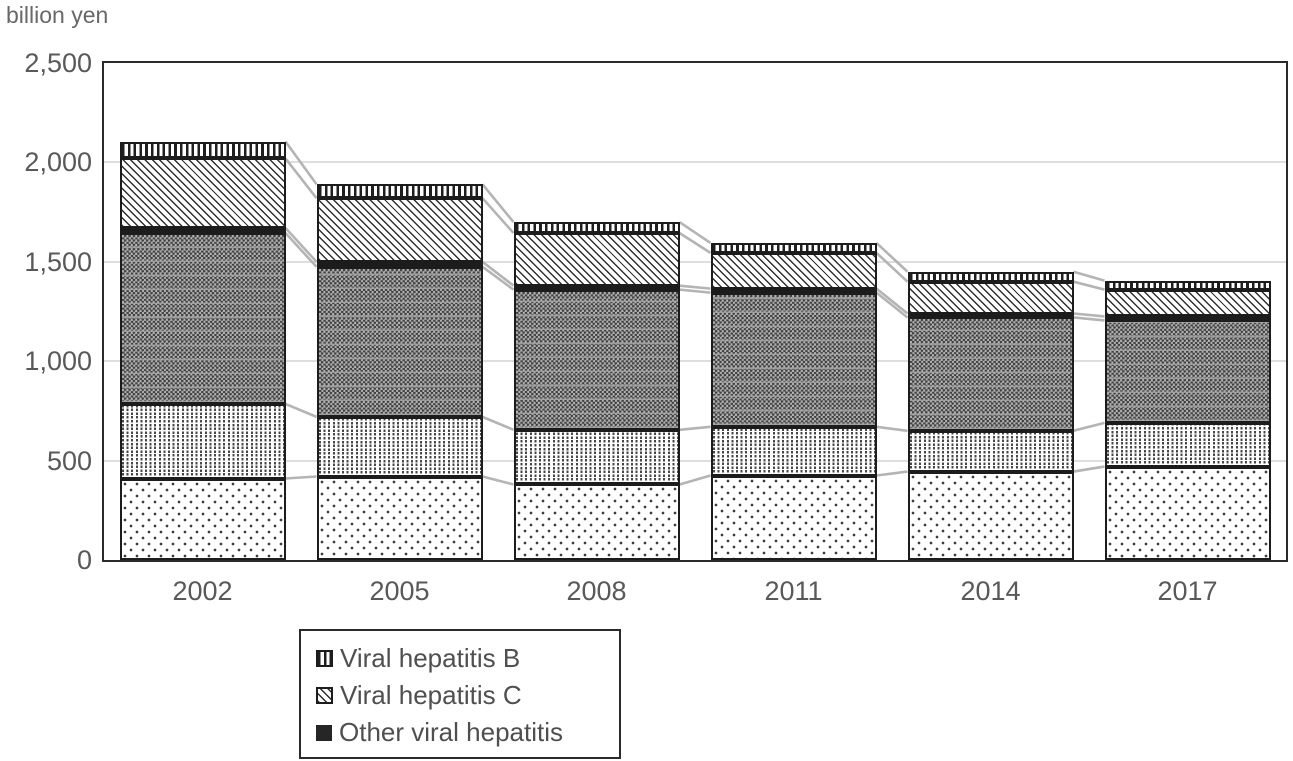 The width and height of the screenshot is (1293, 761). I want to click on legend-row: Viral hepatitis C, so click(467, 695).